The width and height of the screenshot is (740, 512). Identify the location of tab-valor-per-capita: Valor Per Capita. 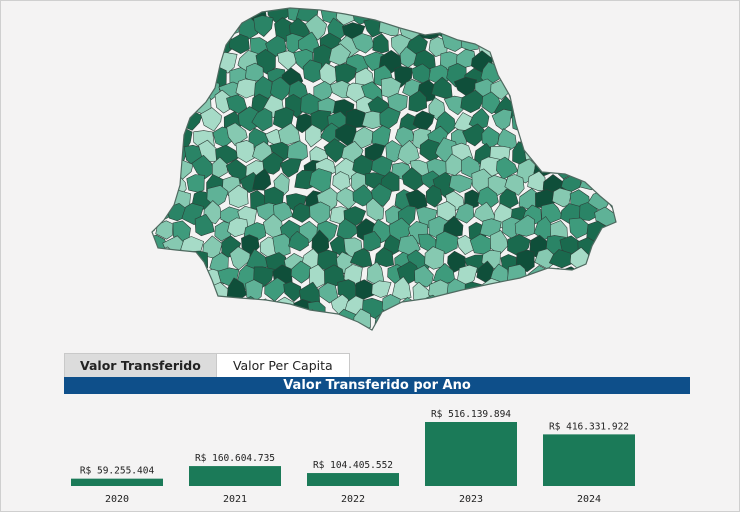
(282, 366).